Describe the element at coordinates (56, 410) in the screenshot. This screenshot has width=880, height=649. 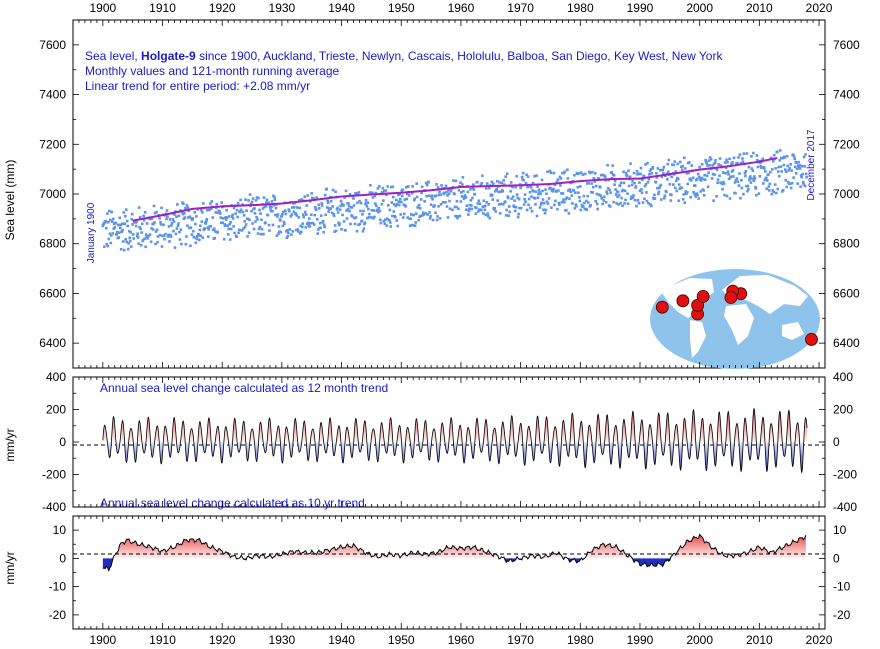
I see `y-tick-label-left: 200` at that location.